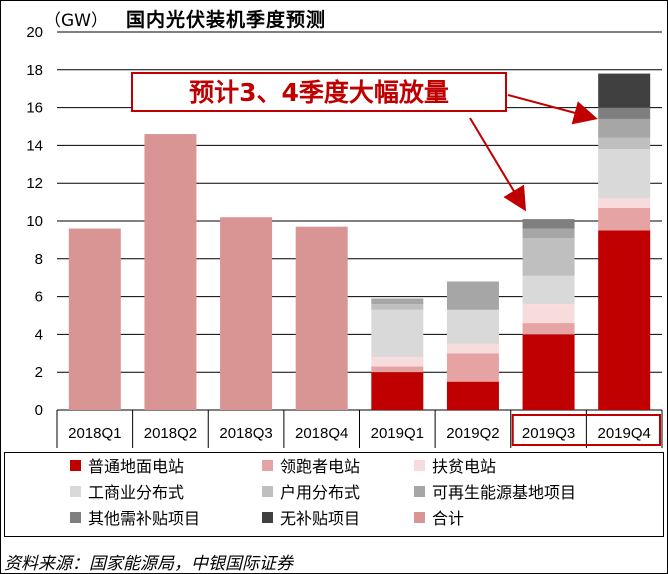 The height and width of the screenshot is (574, 668). Describe the element at coordinates (34, 145) in the screenshot. I see `y-tick-label: 14` at that location.